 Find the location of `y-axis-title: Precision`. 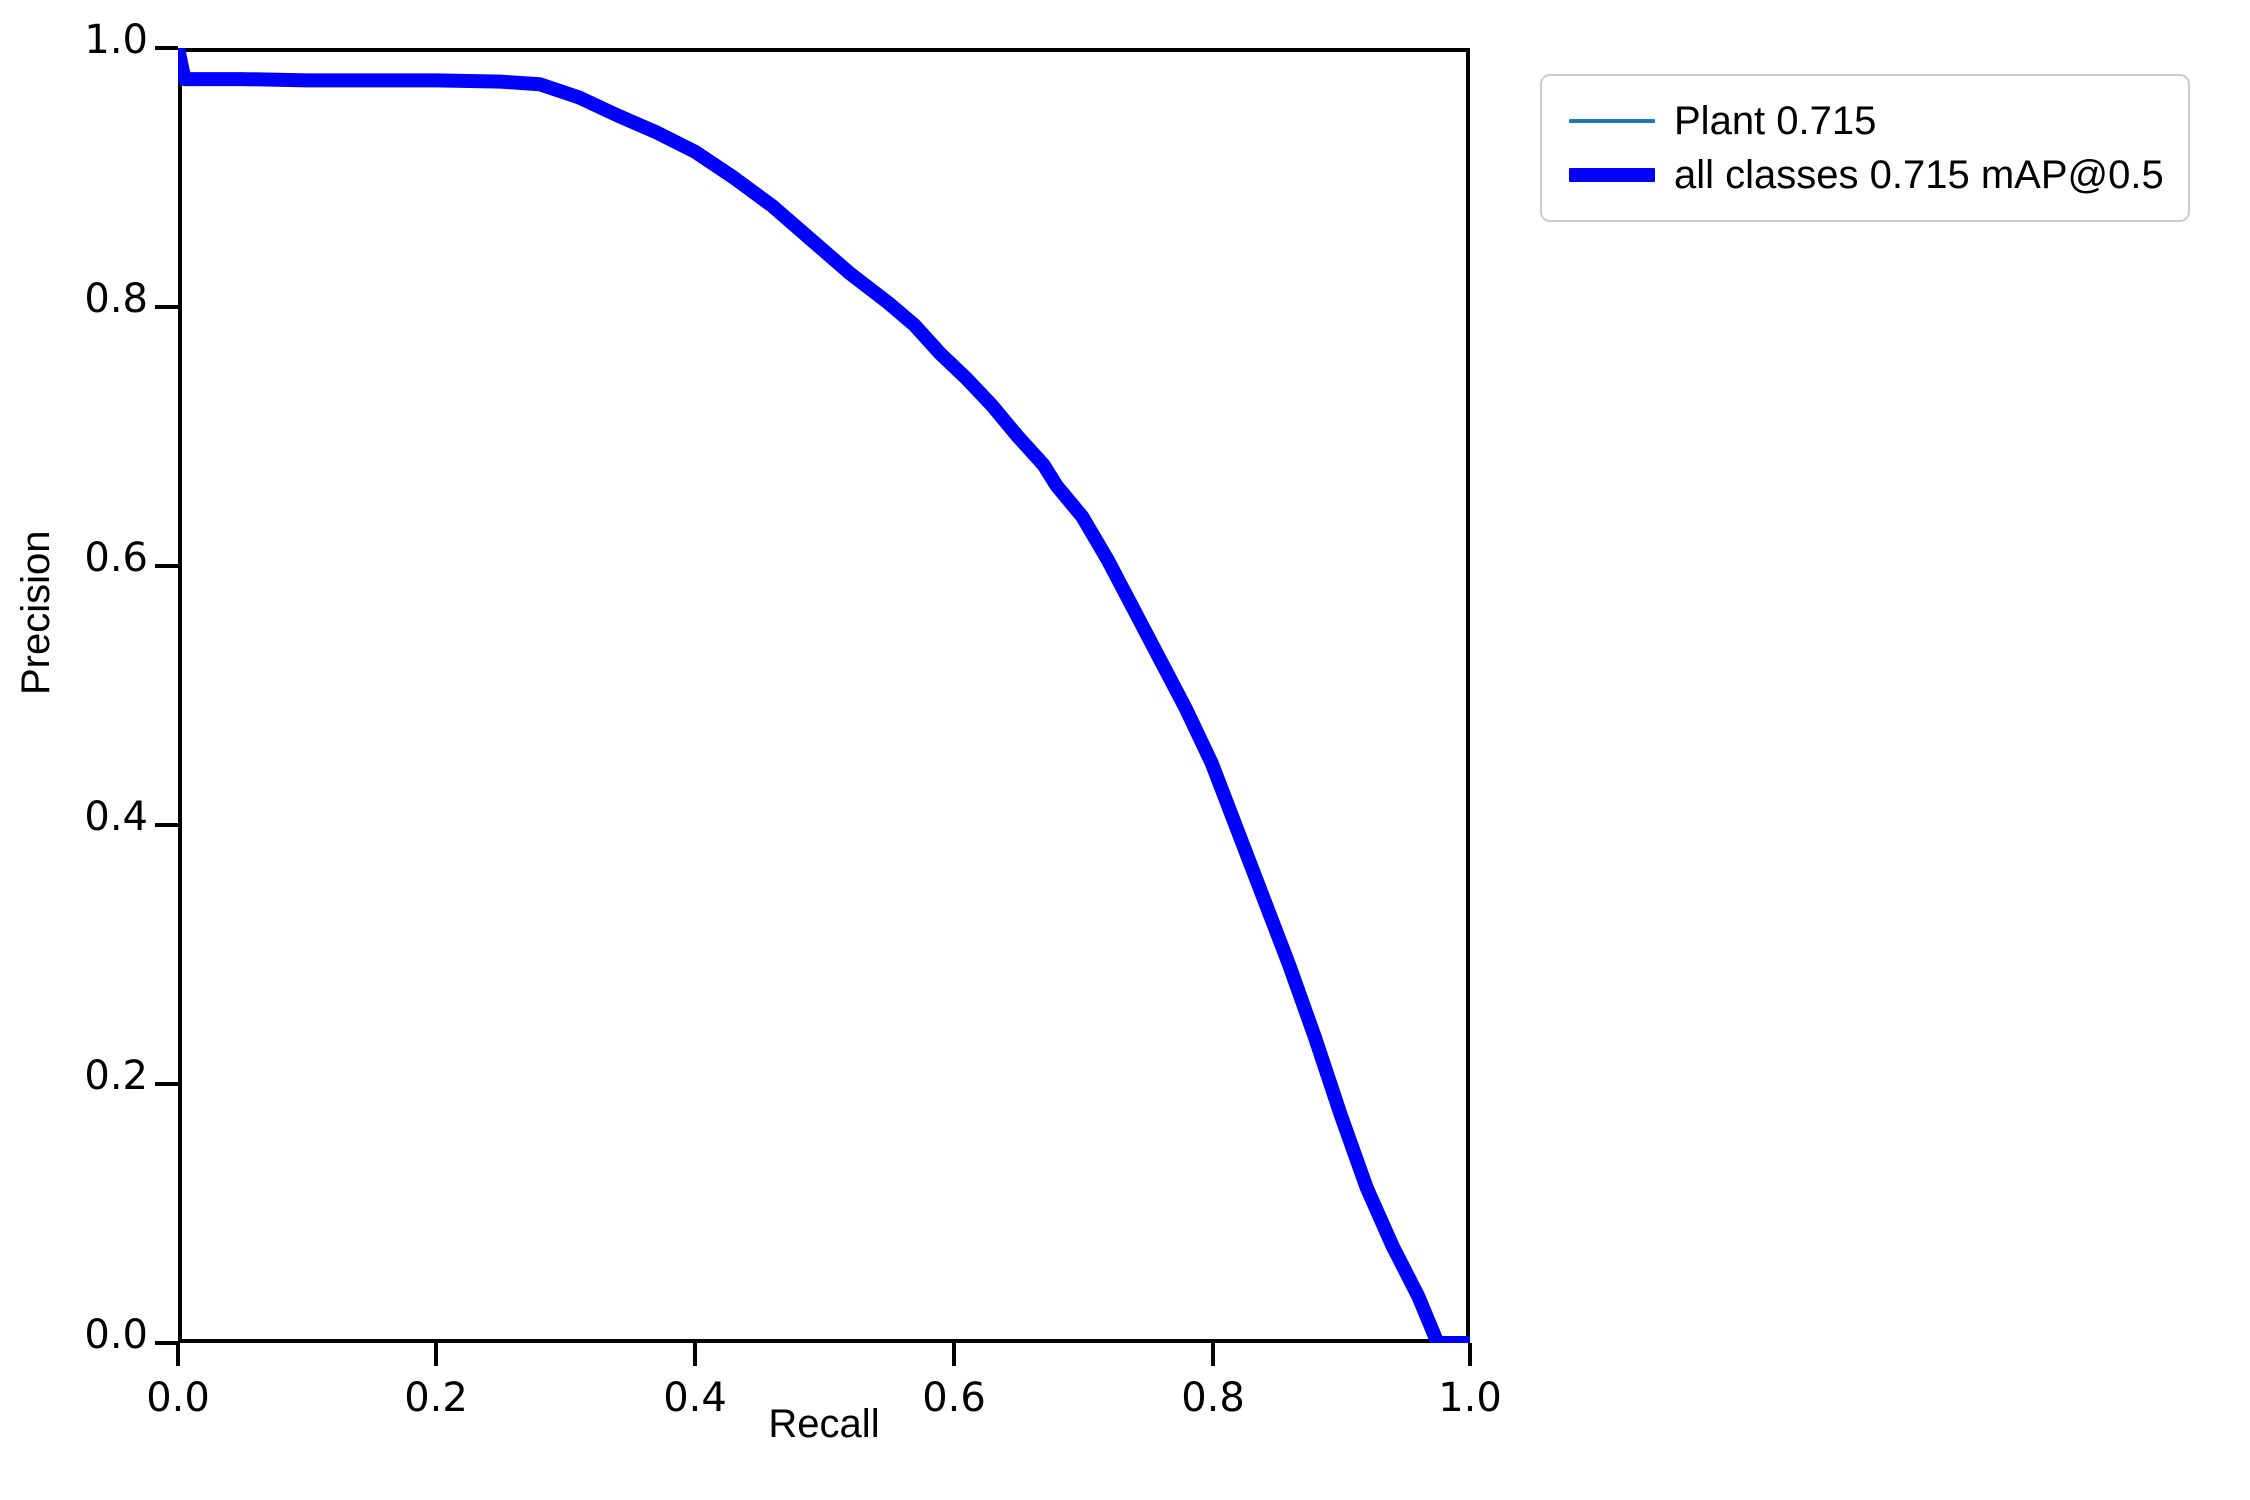

y-axis-title: Precision is located at coordinates (36, 612).